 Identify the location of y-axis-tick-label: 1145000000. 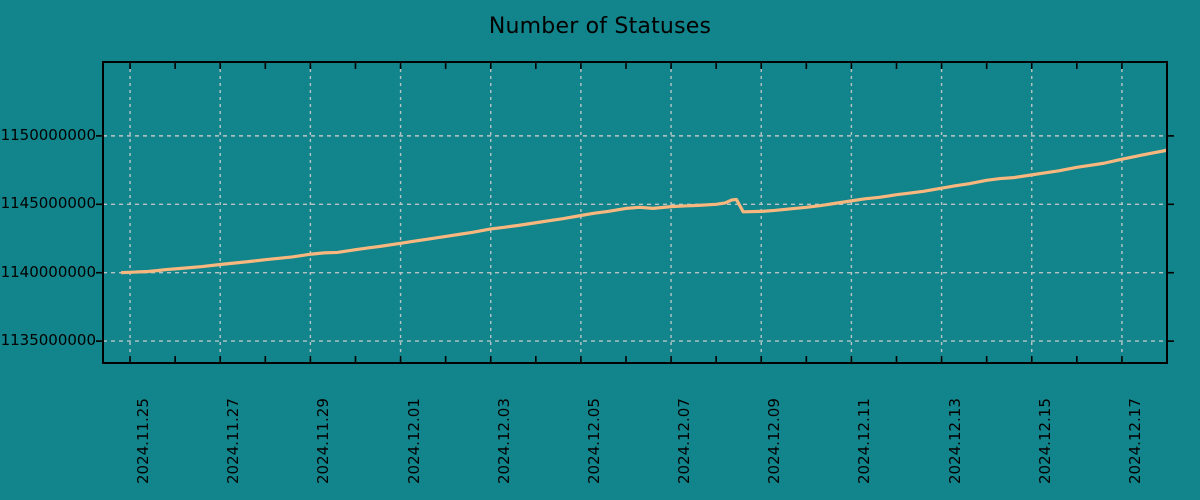
(48, 203).